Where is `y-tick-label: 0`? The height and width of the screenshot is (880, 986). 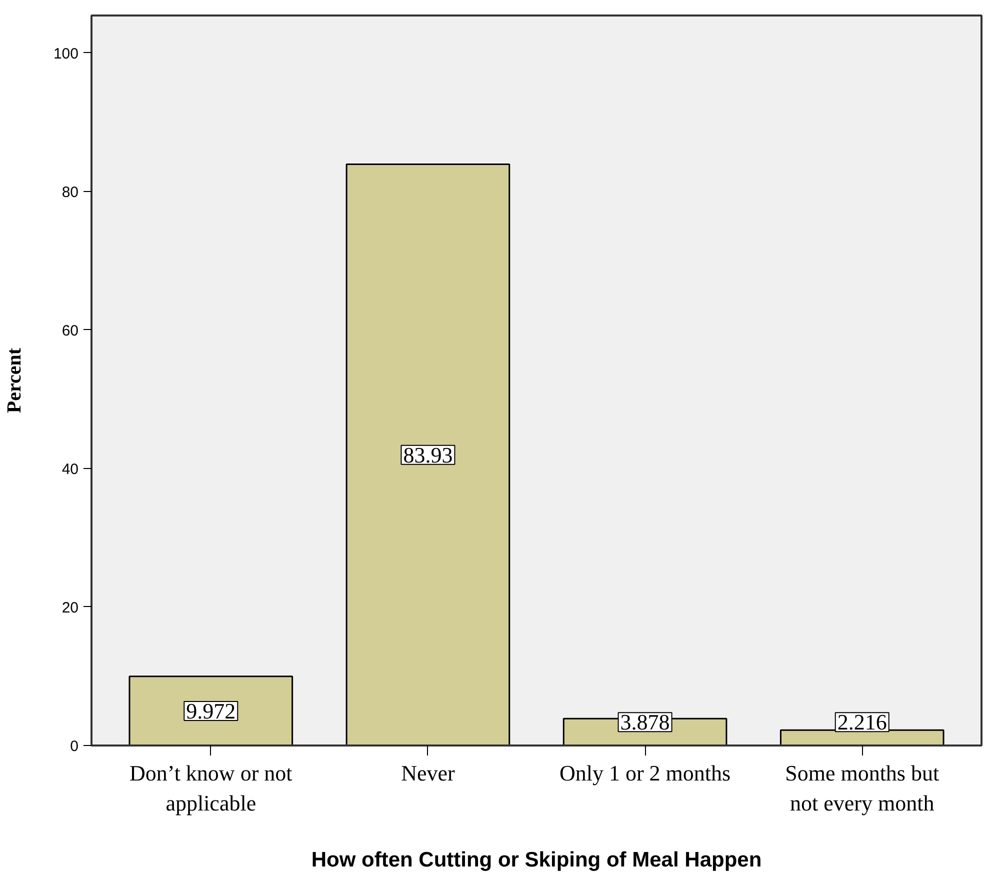
y-tick-label: 0 is located at coordinates (74, 746).